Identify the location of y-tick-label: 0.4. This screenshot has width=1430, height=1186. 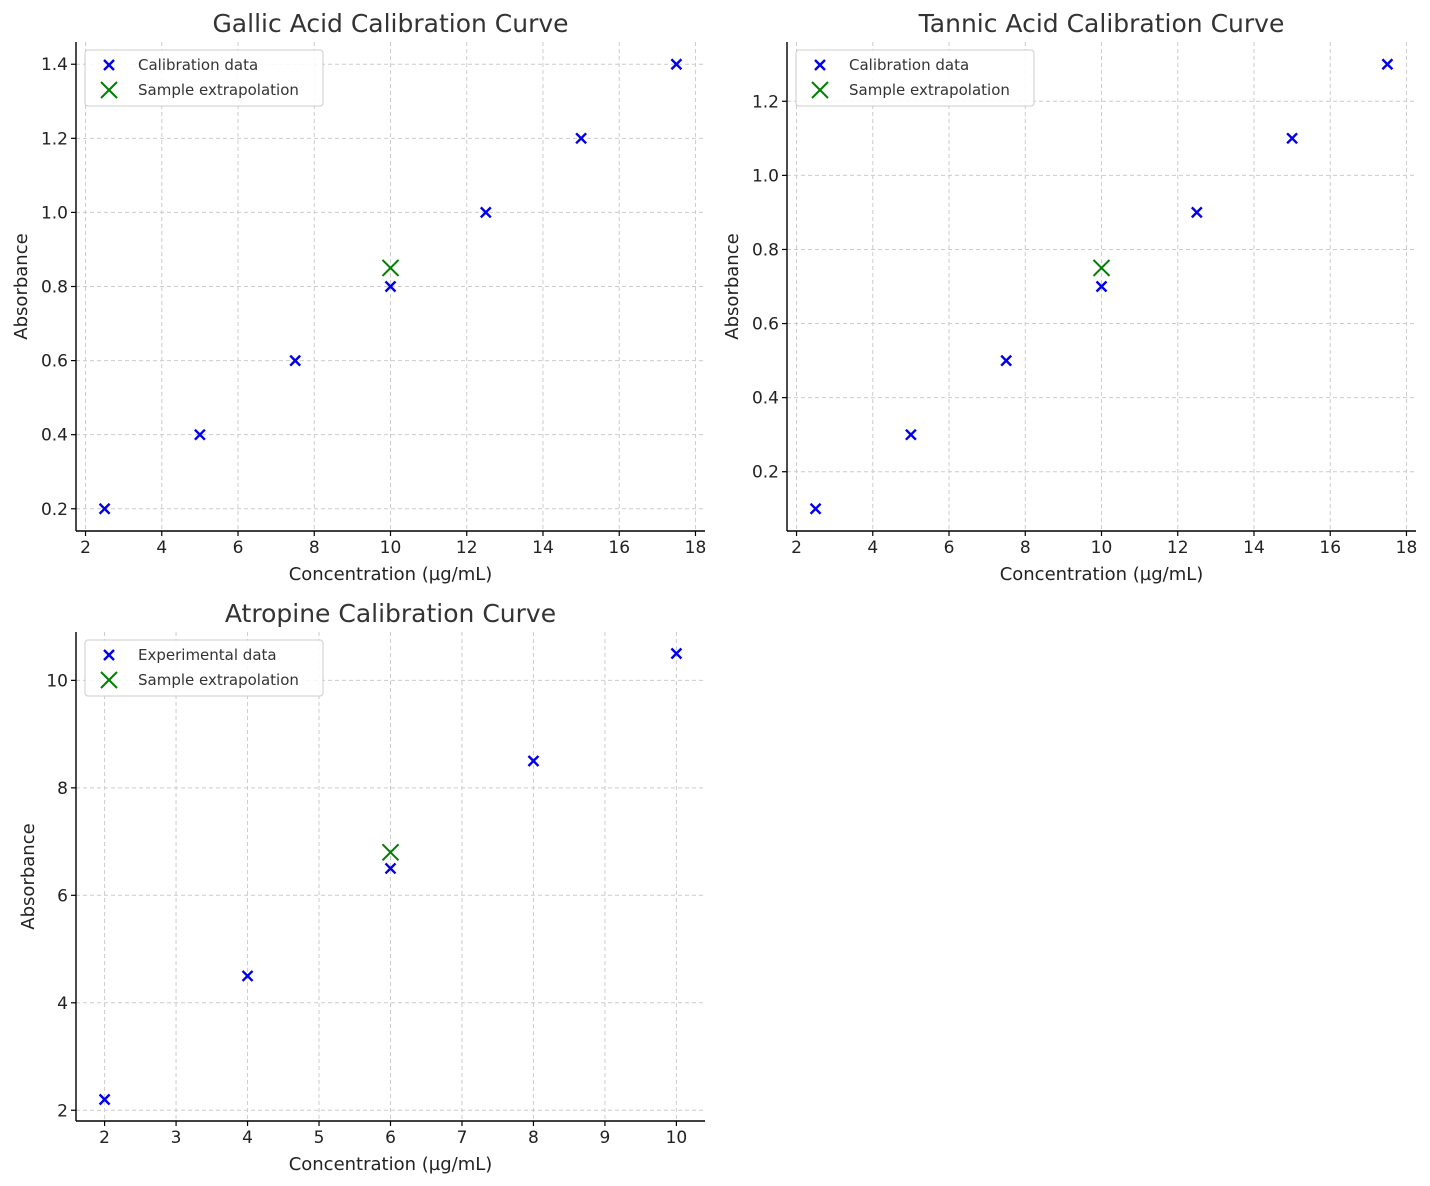
(765, 399).